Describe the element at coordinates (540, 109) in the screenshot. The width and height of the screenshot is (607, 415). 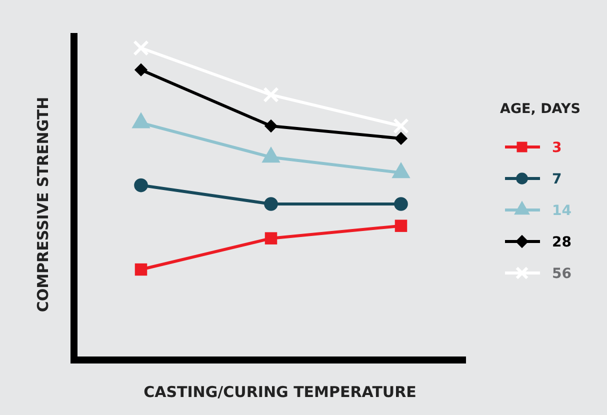
I see `legend-title: AGE, DAYS` at that location.